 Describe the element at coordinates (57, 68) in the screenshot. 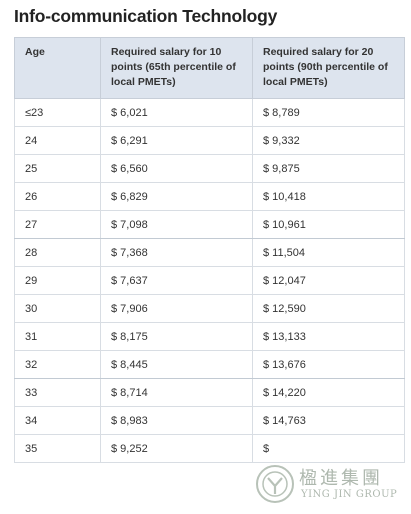

I see `header-age: Age` at that location.